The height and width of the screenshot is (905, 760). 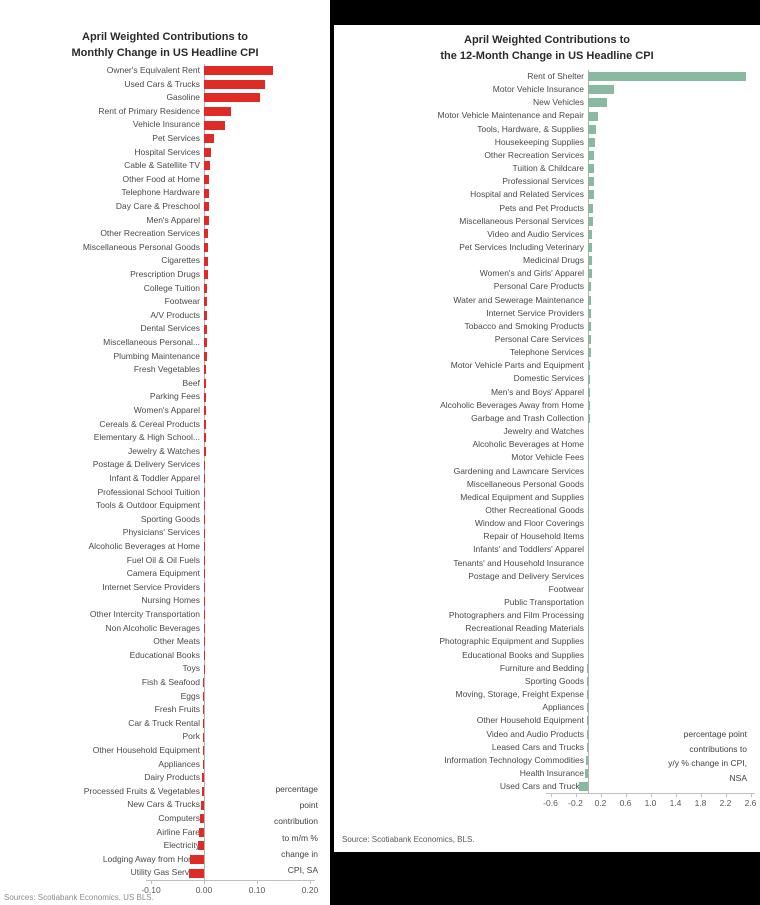 I want to click on category-label: A/V Products, so click(x=175, y=314).